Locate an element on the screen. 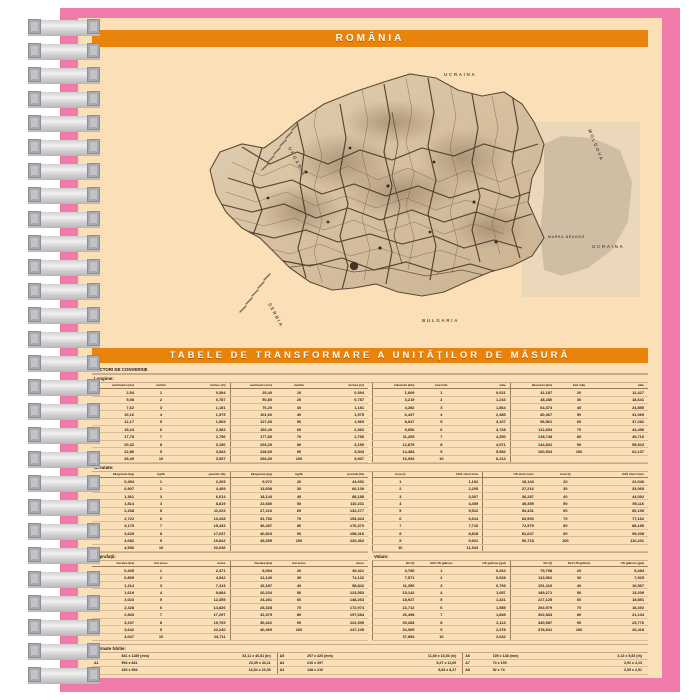 The height and width of the screenshot is (700, 700). table-cell: 4,282 is located at coordinates (395, 407).